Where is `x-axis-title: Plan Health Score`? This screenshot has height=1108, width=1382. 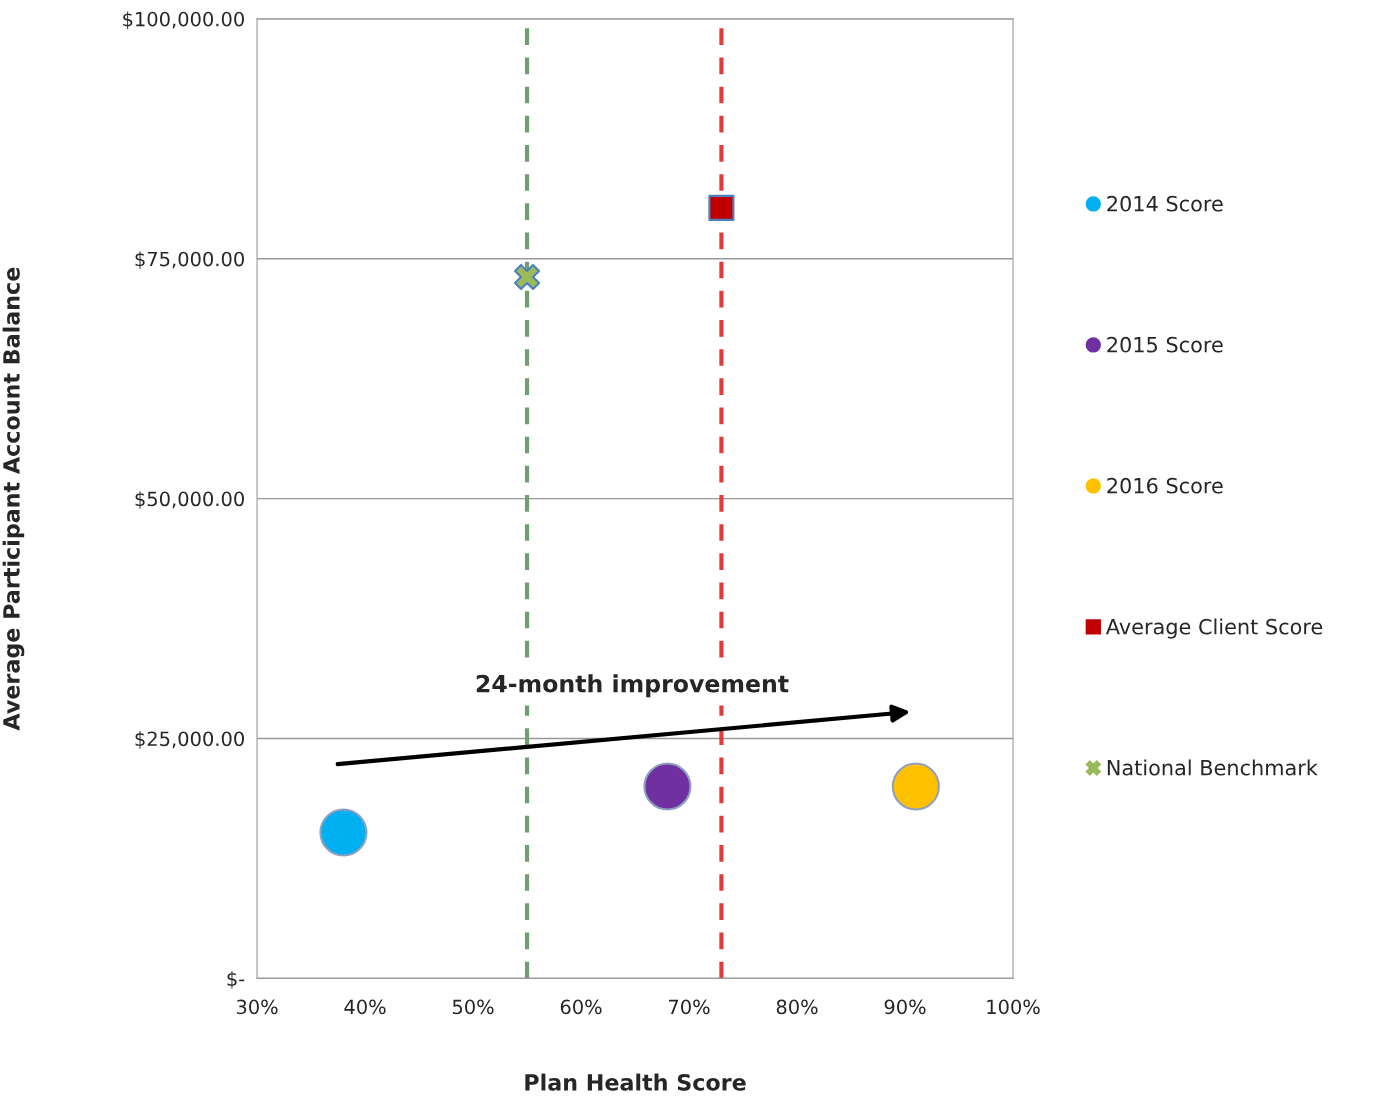
x-axis-title: Plan Health Score is located at coordinates (635, 1082).